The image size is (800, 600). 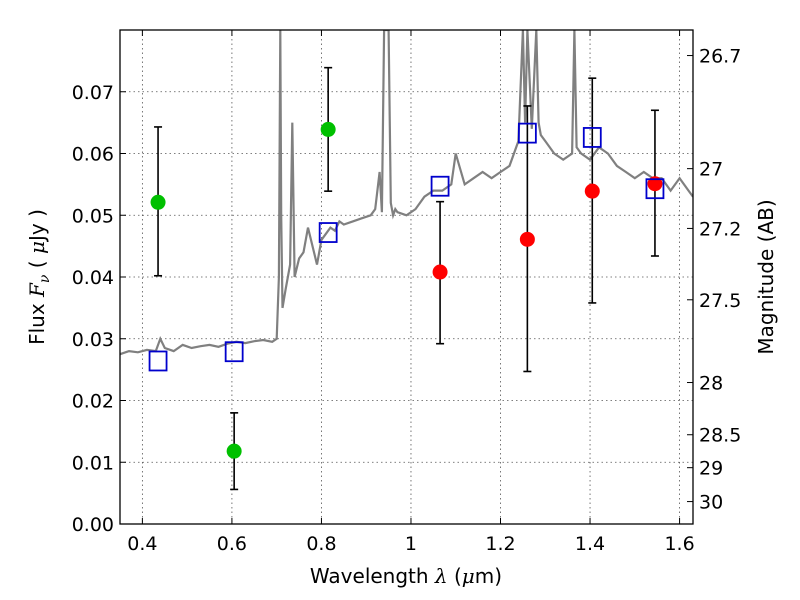 I want to click on x-tick-label: 1.2, so click(x=500, y=544).